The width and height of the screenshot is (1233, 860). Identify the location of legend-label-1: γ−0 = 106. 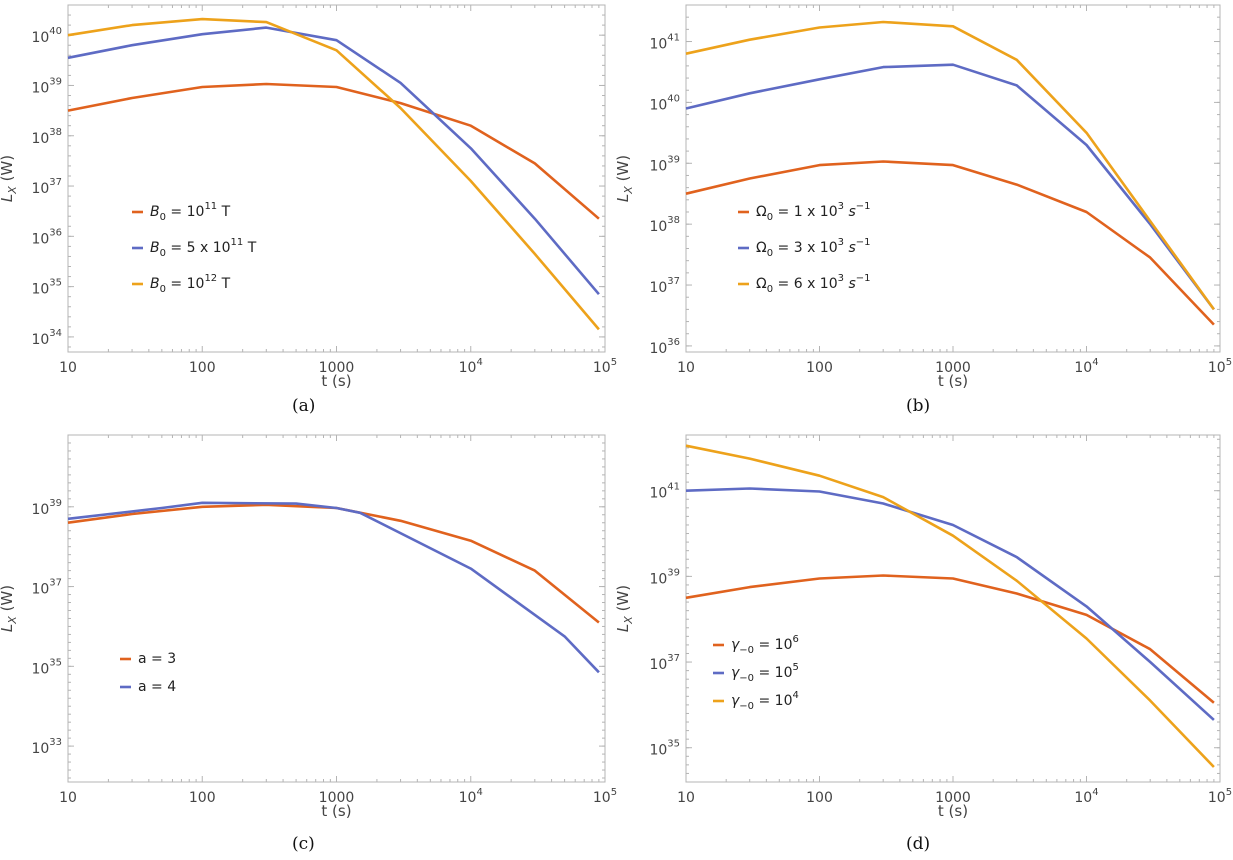
(765, 645).